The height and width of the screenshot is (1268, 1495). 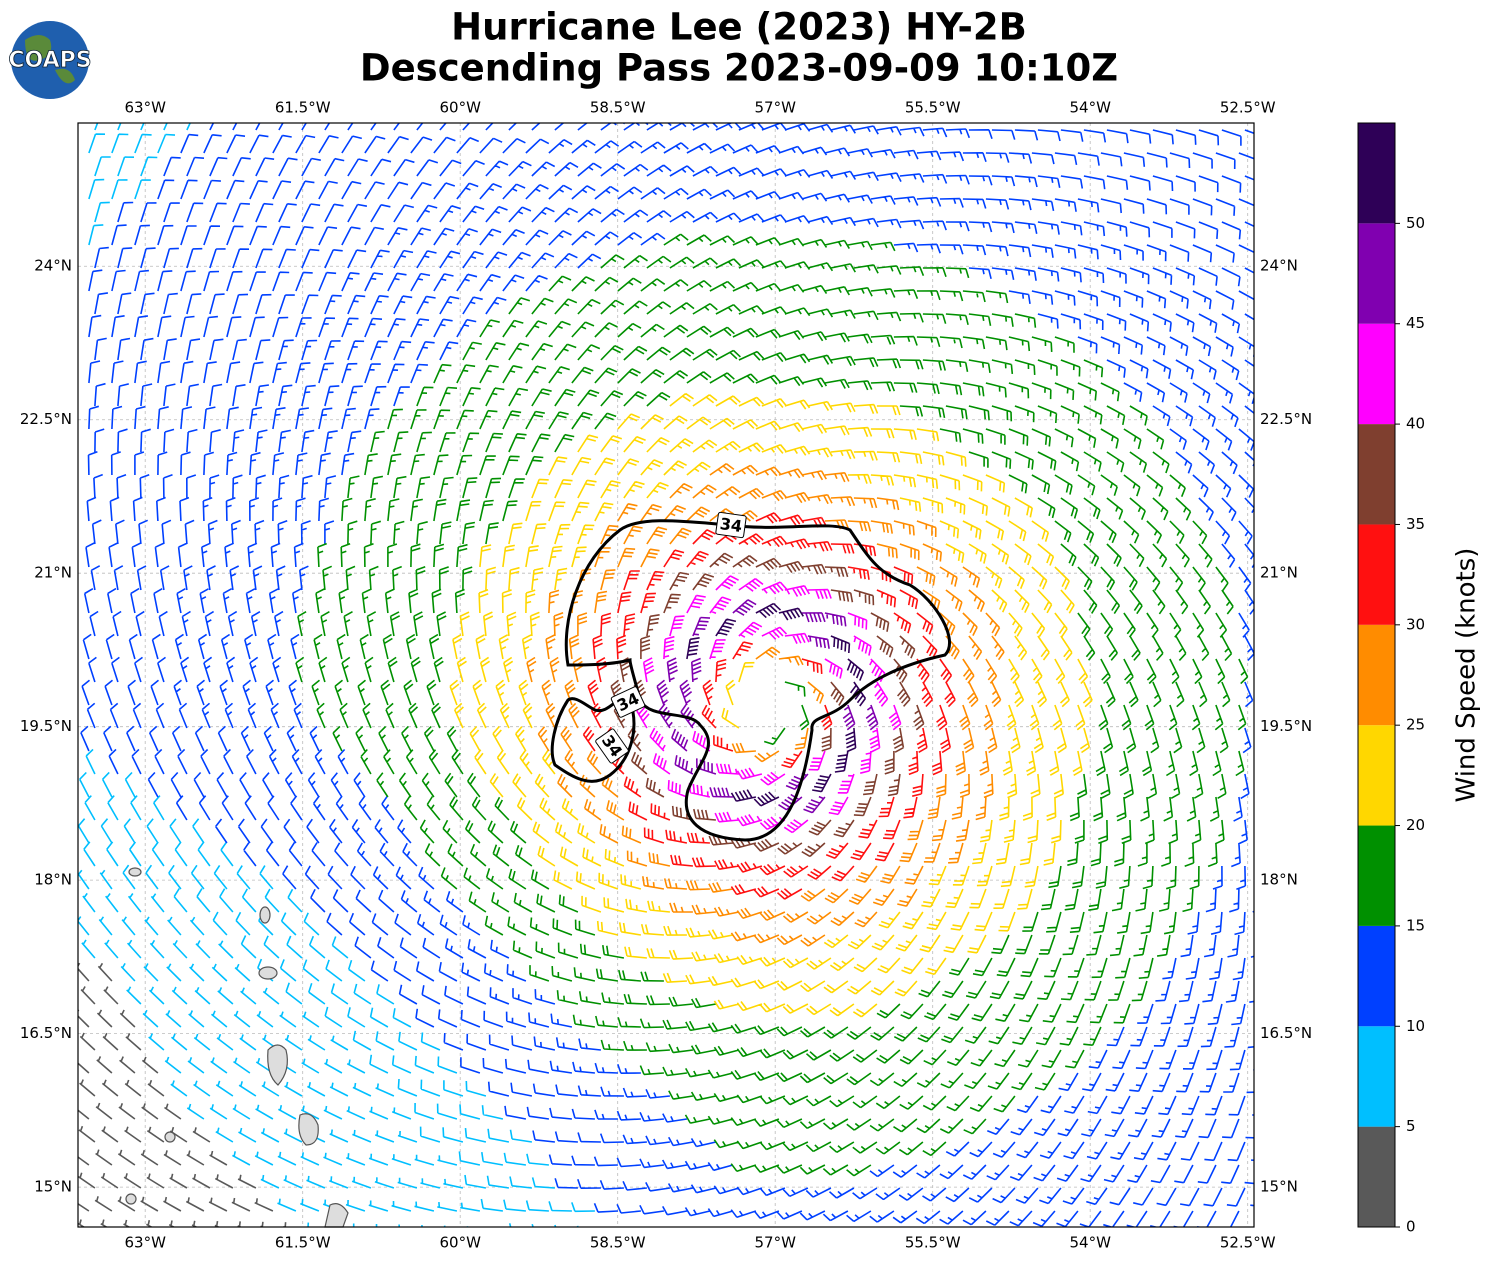 What do you see at coordinates (1415, 524) in the screenshot?
I see `colorbar-tick-label: 35` at bounding box center [1415, 524].